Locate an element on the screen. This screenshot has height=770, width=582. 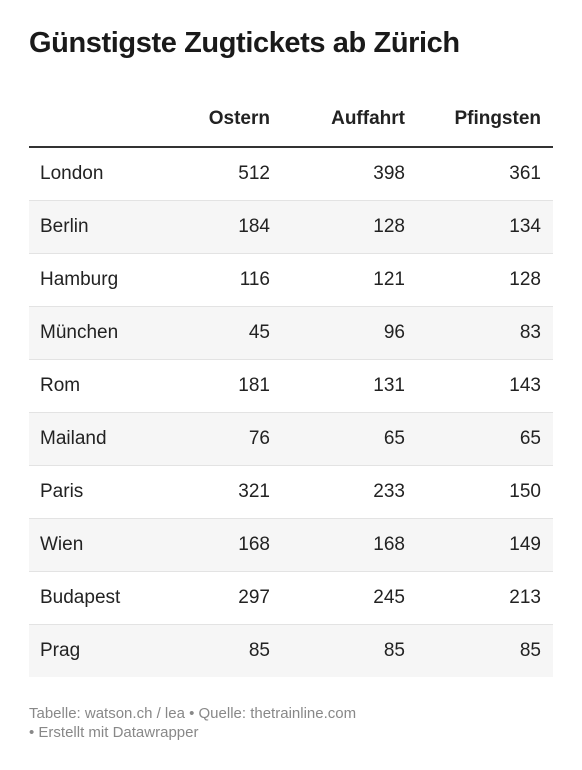
row-city-label: München is located at coordinates (79, 332).